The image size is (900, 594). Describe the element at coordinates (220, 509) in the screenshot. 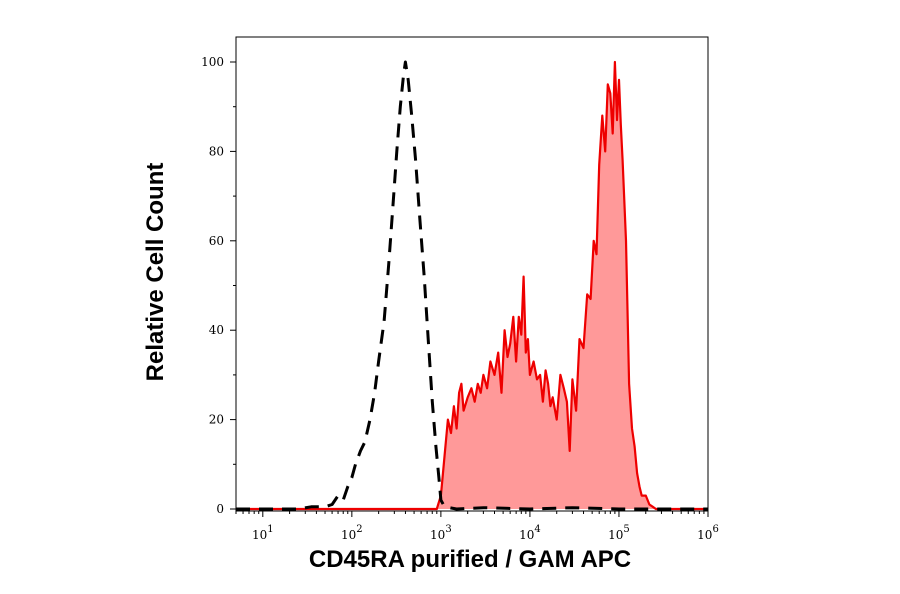

I see `y-tick-label-0: 0` at that location.